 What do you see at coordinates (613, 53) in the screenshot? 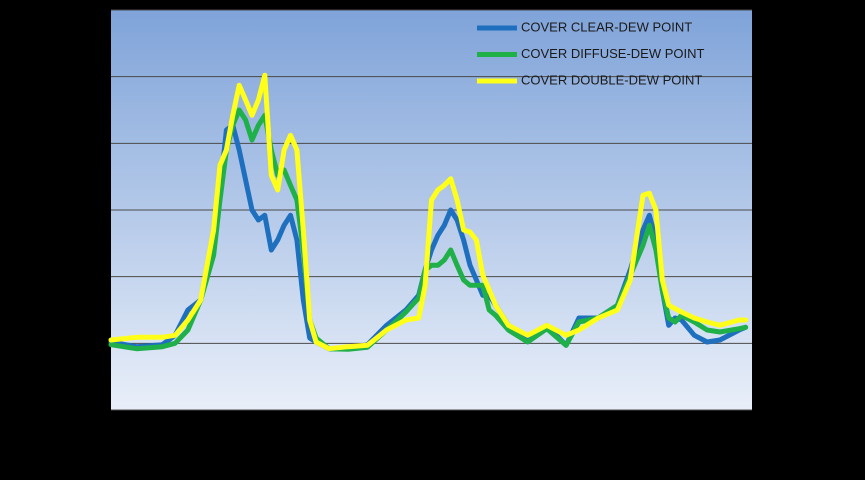
I see `legend-label: COVER DIFFUSE-DEW POINT` at bounding box center [613, 53].